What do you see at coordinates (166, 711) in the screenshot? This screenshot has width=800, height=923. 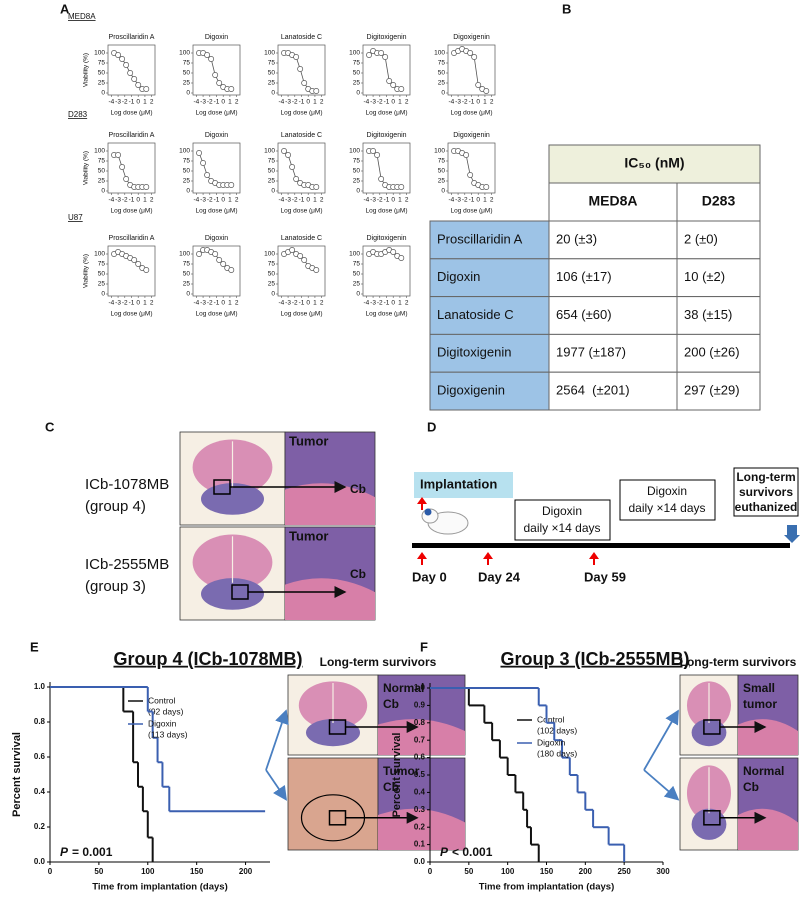 I see `legend-median: (92 days)` at bounding box center [166, 711].